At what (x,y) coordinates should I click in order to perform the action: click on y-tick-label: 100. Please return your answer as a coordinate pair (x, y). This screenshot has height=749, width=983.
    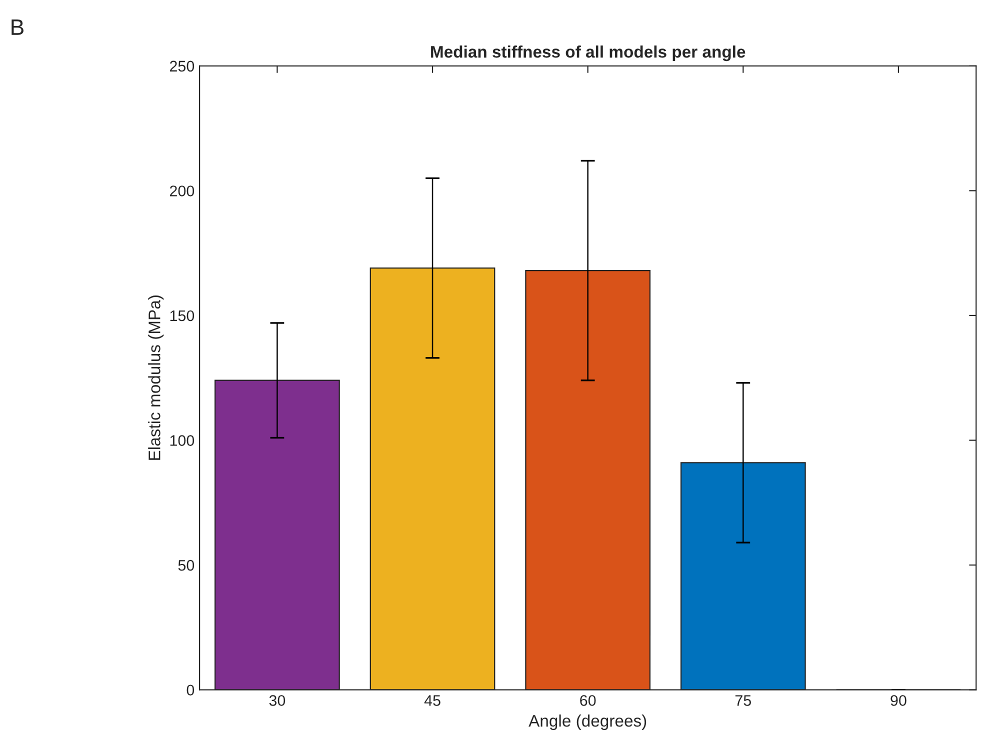
    Looking at the image, I should click on (182, 440).